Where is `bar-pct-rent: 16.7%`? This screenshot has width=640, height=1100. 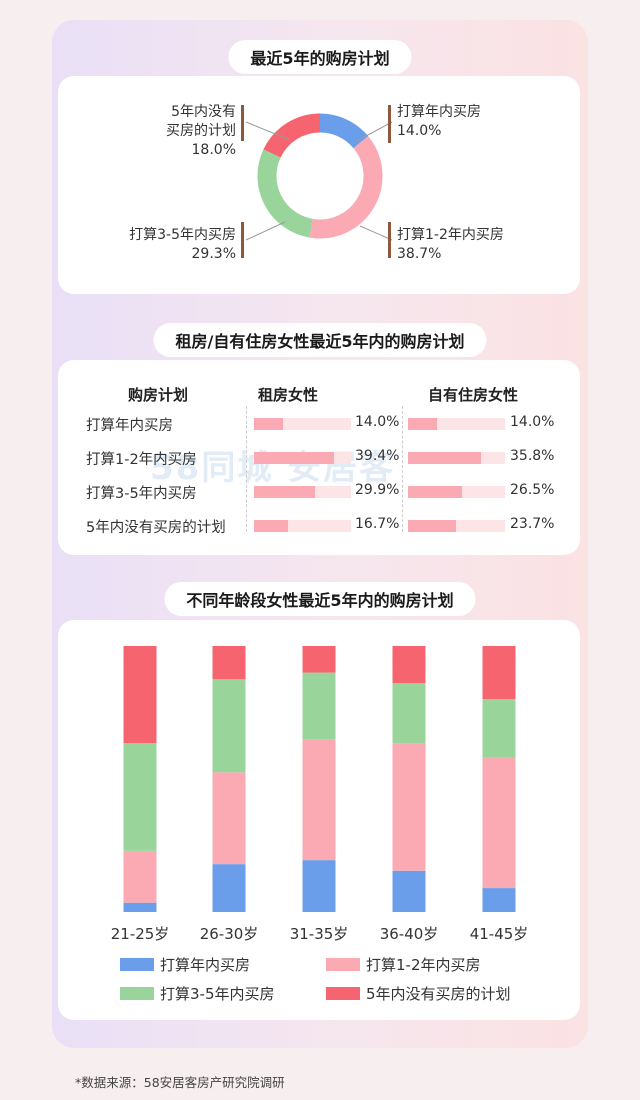
bar-pct-rent: 16.7% is located at coordinates (377, 524).